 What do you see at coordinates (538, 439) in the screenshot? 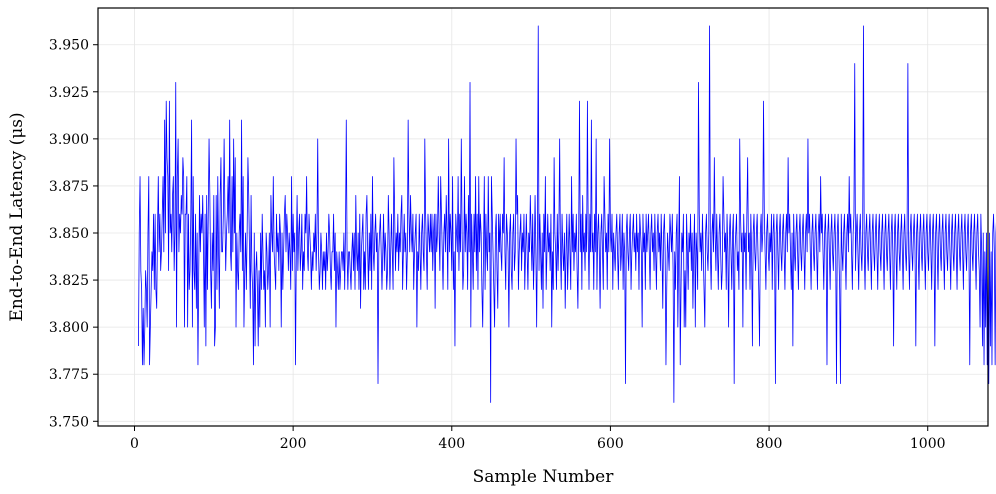
I see `x-axis-ticks: 0 200 400 600 800 1000` at bounding box center [538, 439].